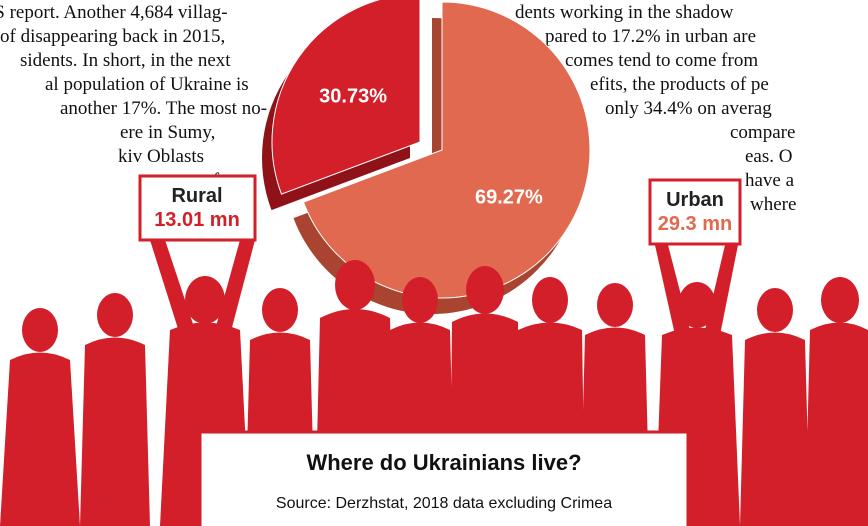 The height and width of the screenshot is (526, 868). What do you see at coordinates (650, 36) in the screenshot?
I see `article-line: pared to 17.2% in urban are` at bounding box center [650, 36].